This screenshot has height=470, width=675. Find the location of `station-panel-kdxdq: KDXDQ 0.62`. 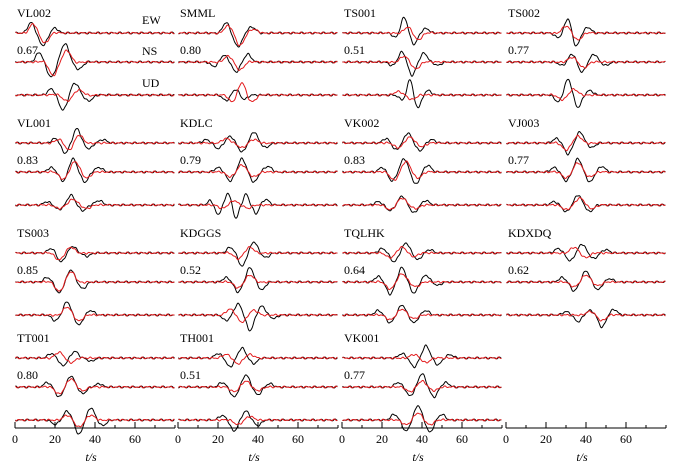

station-panel-kdxdq: KDXDQ 0.62 is located at coordinates (586, 277).